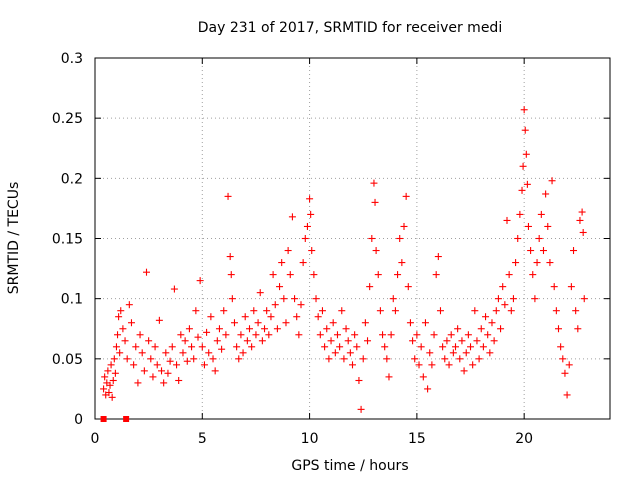 The image size is (640, 480). I want to click on y-tick-label: 0.15, so click(67, 240).